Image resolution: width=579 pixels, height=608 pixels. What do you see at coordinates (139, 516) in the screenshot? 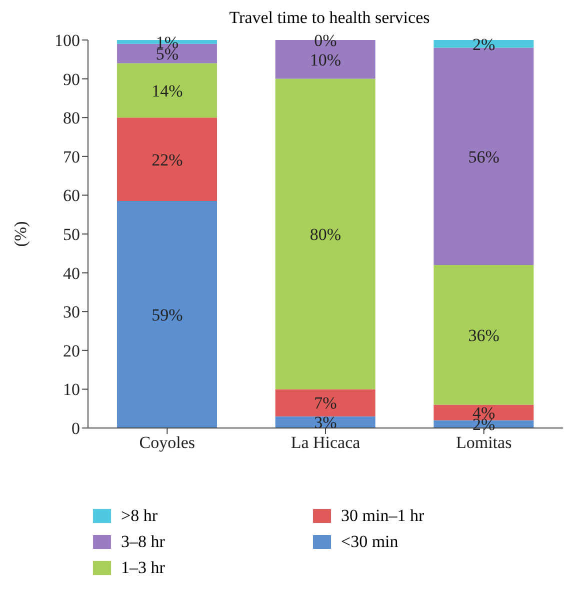
I see `legend-label: >8 hr` at bounding box center [139, 516].